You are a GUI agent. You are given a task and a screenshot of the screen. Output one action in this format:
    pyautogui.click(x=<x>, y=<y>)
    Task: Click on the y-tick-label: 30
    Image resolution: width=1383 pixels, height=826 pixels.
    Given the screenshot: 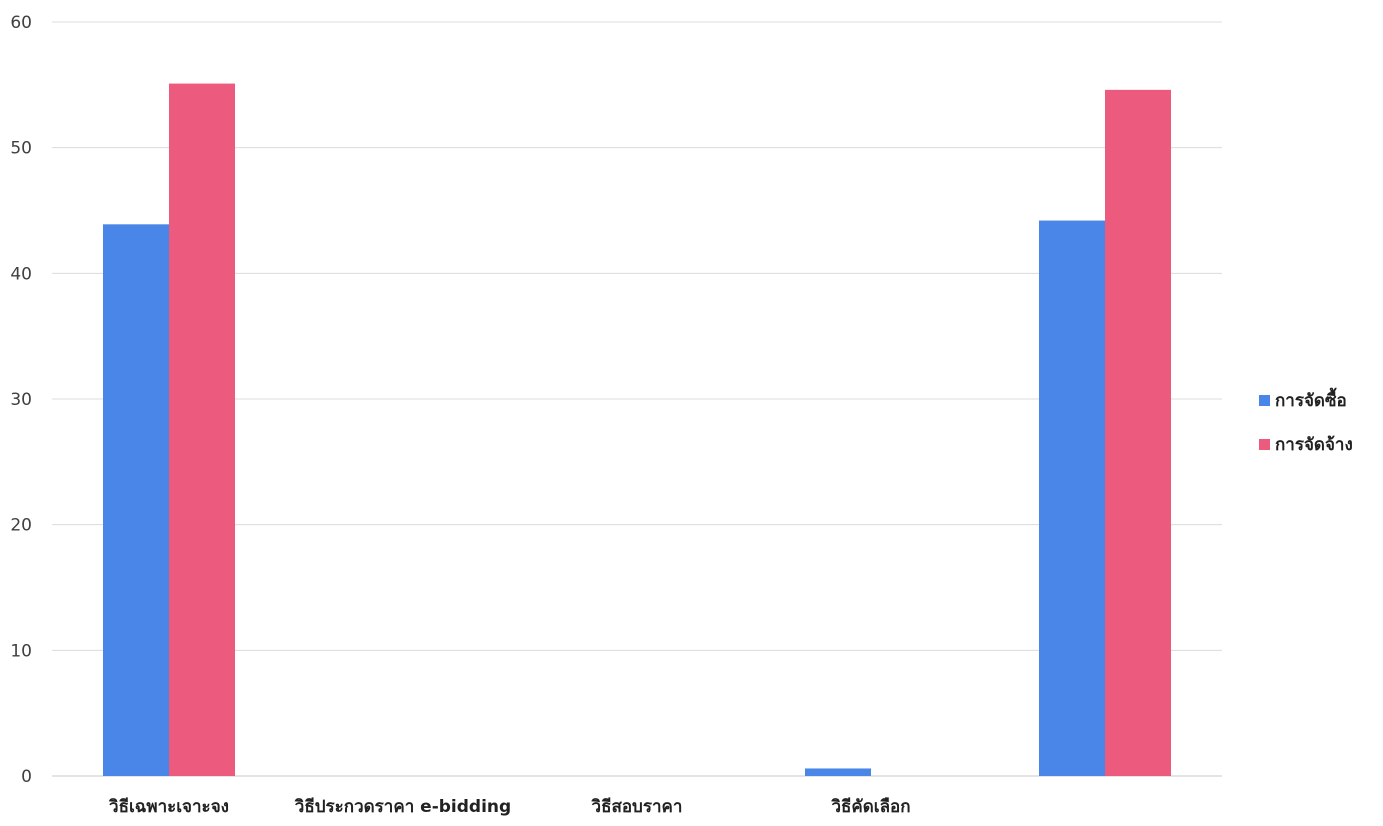 What is the action you would take?
    pyautogui.click(x=21, y=400)
    